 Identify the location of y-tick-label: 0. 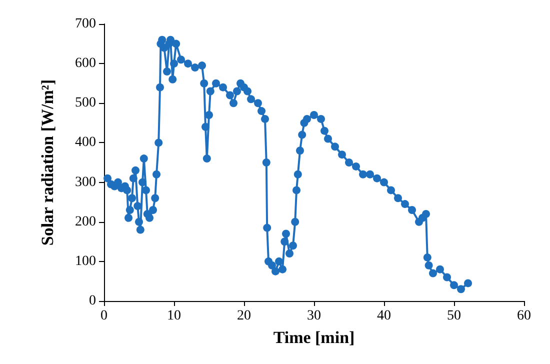
(92, 301).